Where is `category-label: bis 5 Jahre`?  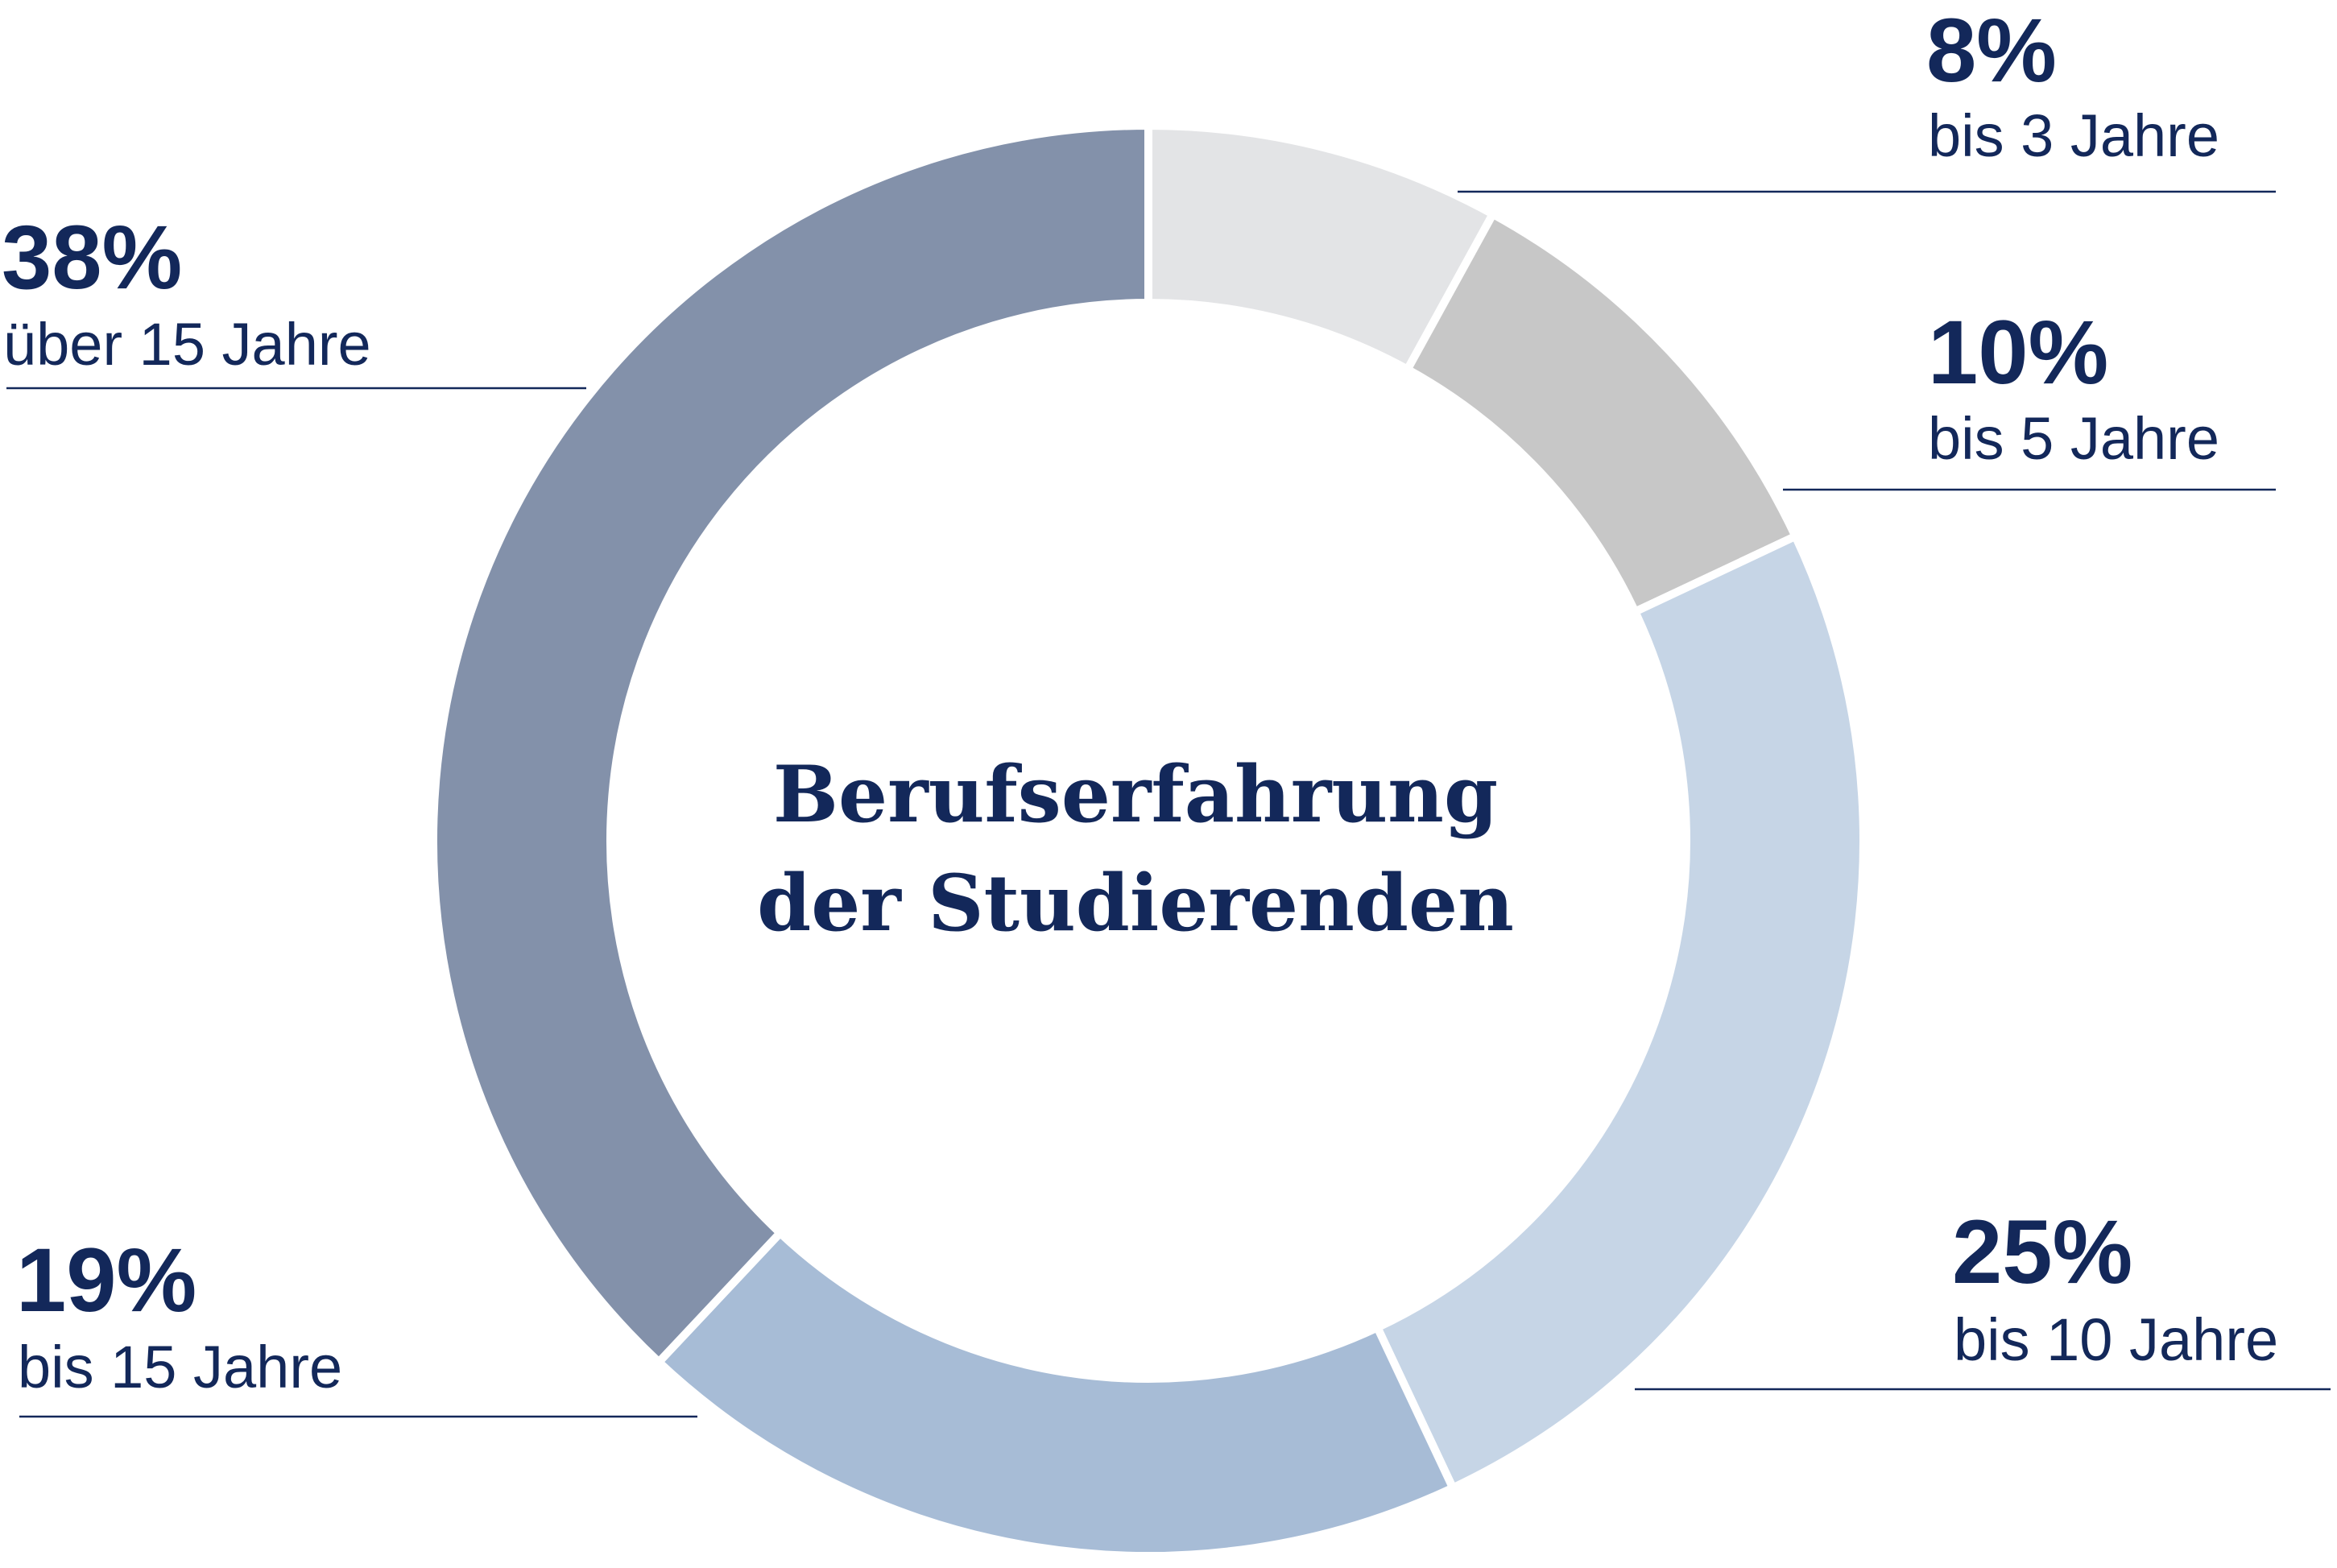
category-label: bis 5 Jahre is located at coordinates (2073, 439).